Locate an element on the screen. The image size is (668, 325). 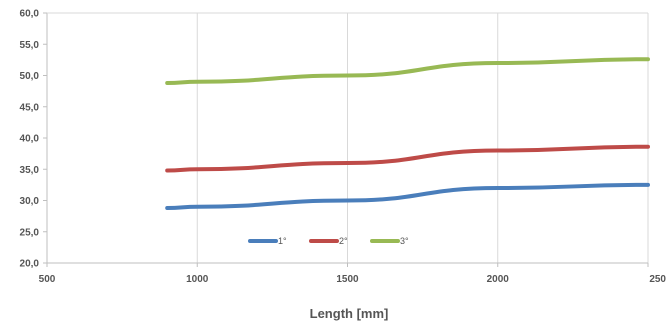
y-tick-label: 30,0 is located at coordinates (30, 201).